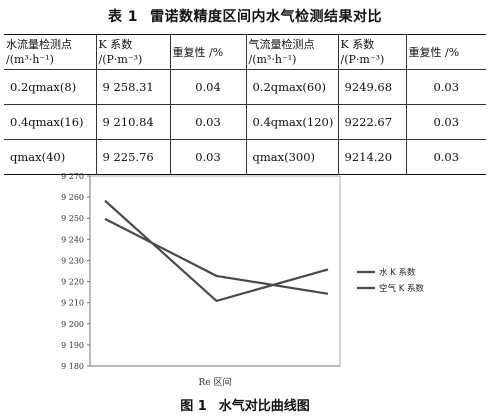 This screenshot has height=418, width=490. What do you see at coordinates (72, 366) in the screenshot?
I see `y-tick-label: 9 180` at bounding box center [72, 366].